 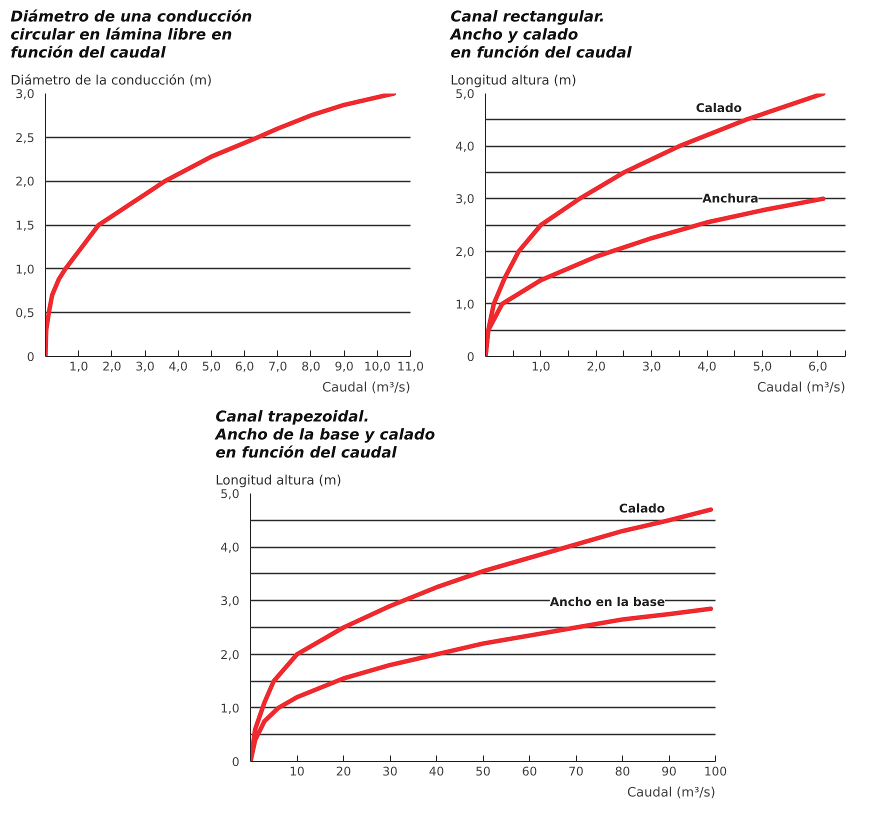 What do you see at coordinates (25, 313) in the screenshot?
I see `y-tick-label: 0,5` at bounding box center [25, 313].